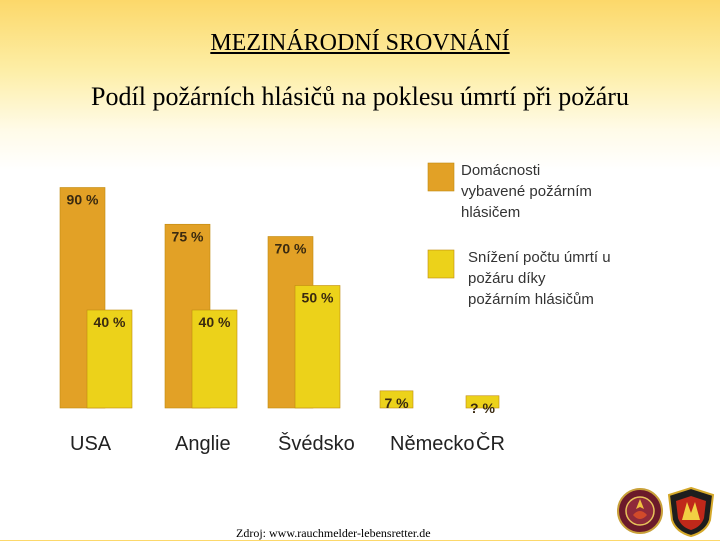  Describe the element at coordinates (360, 43) in the screenshot. I see `page-title: MEZINÁRODNÍ SROVNÁNÍ` at that location.